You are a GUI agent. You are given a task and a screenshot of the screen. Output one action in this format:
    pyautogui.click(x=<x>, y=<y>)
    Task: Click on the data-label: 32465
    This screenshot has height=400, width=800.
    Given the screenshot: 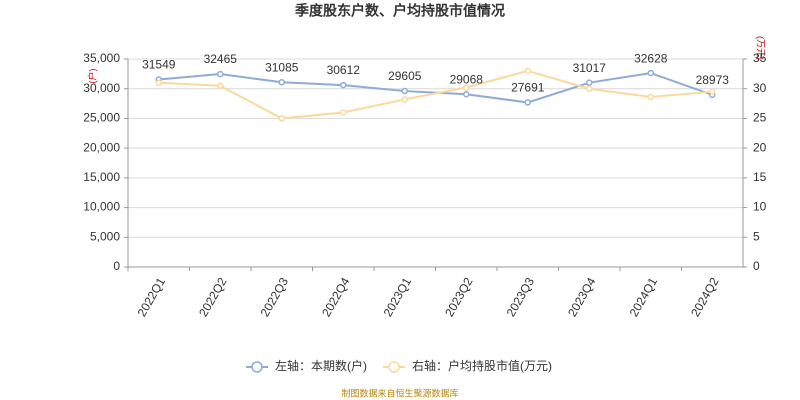 What is the action you would take?
    pyautogui.click(x=221, y=59)
    